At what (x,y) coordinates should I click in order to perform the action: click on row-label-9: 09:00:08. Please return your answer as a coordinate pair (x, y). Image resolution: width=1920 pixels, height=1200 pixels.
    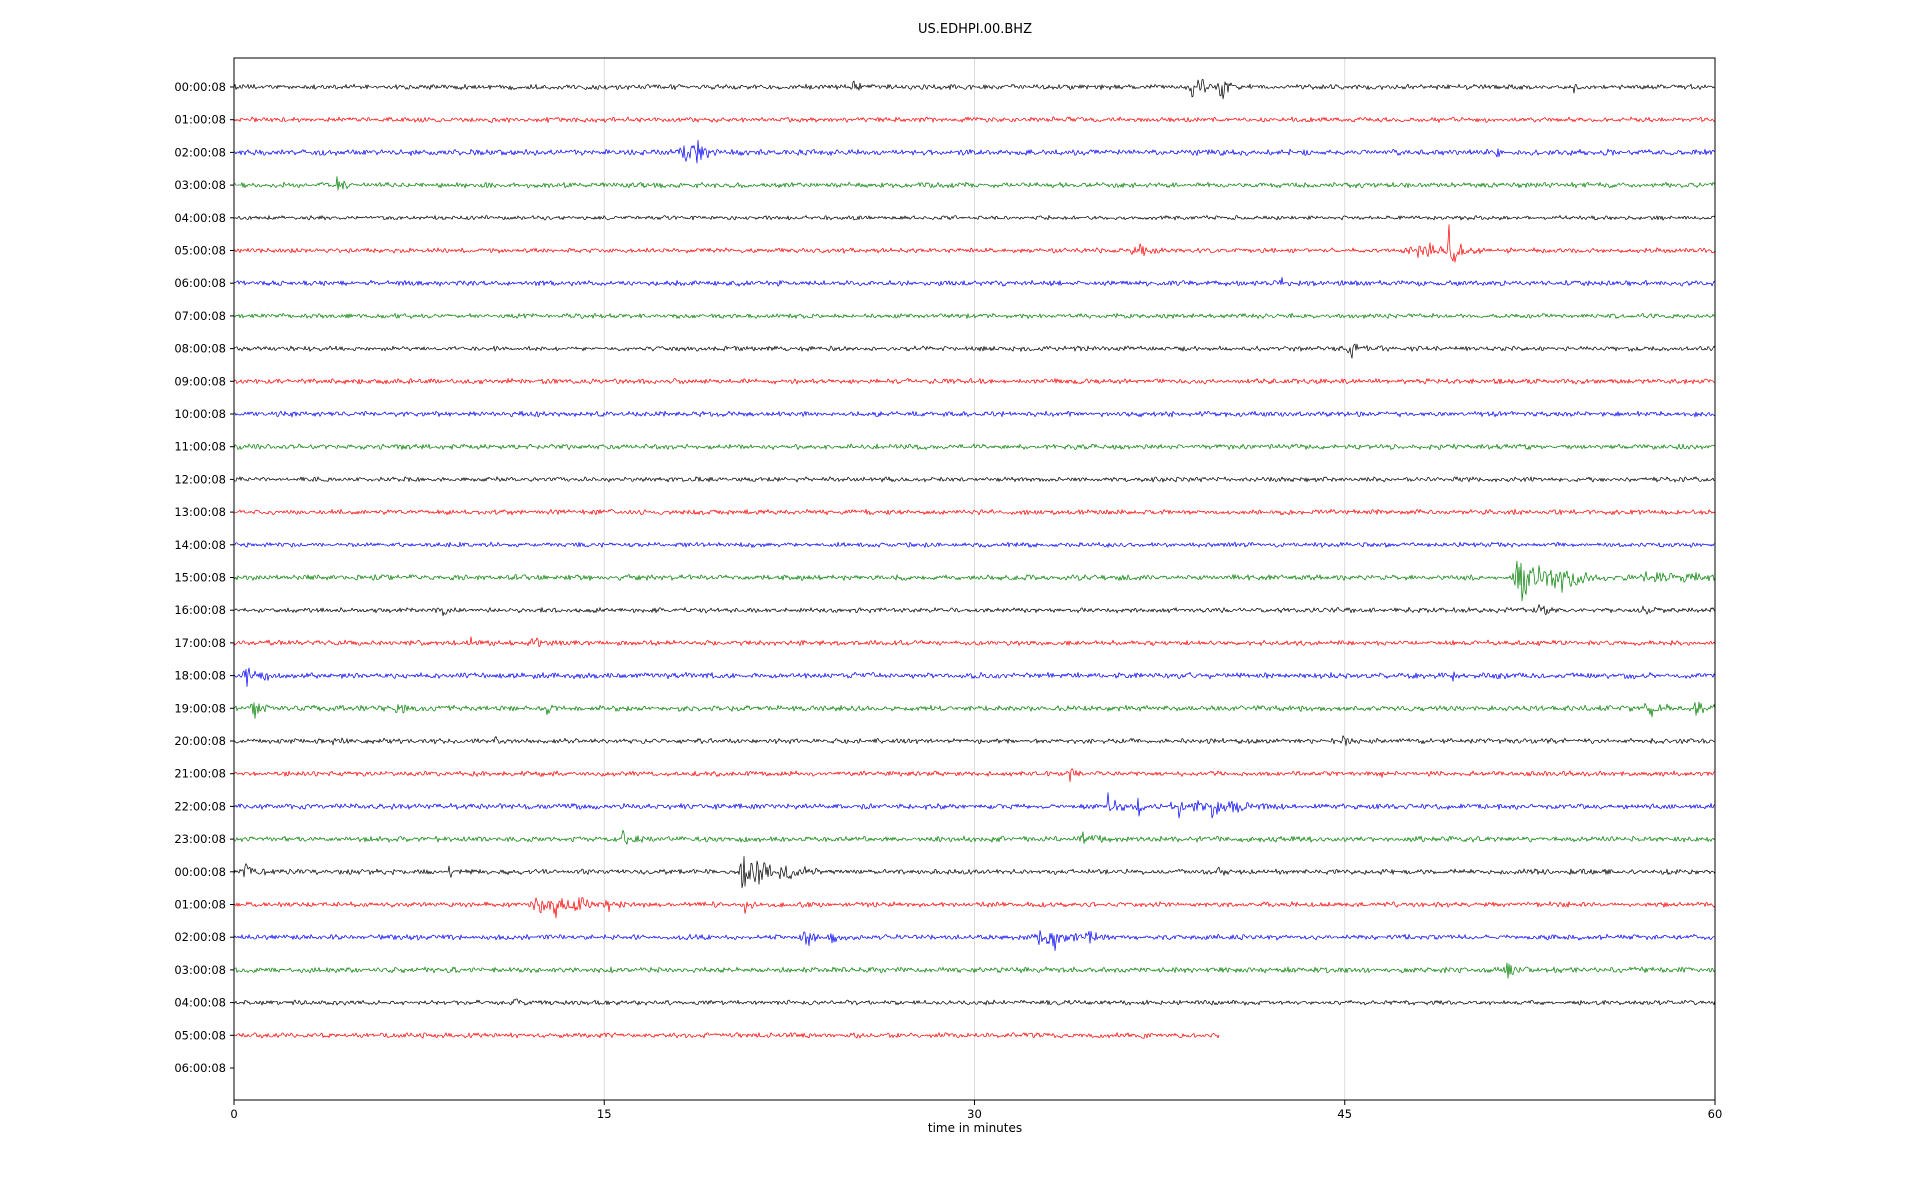
    Looking at the image, I should click on (200, 381).